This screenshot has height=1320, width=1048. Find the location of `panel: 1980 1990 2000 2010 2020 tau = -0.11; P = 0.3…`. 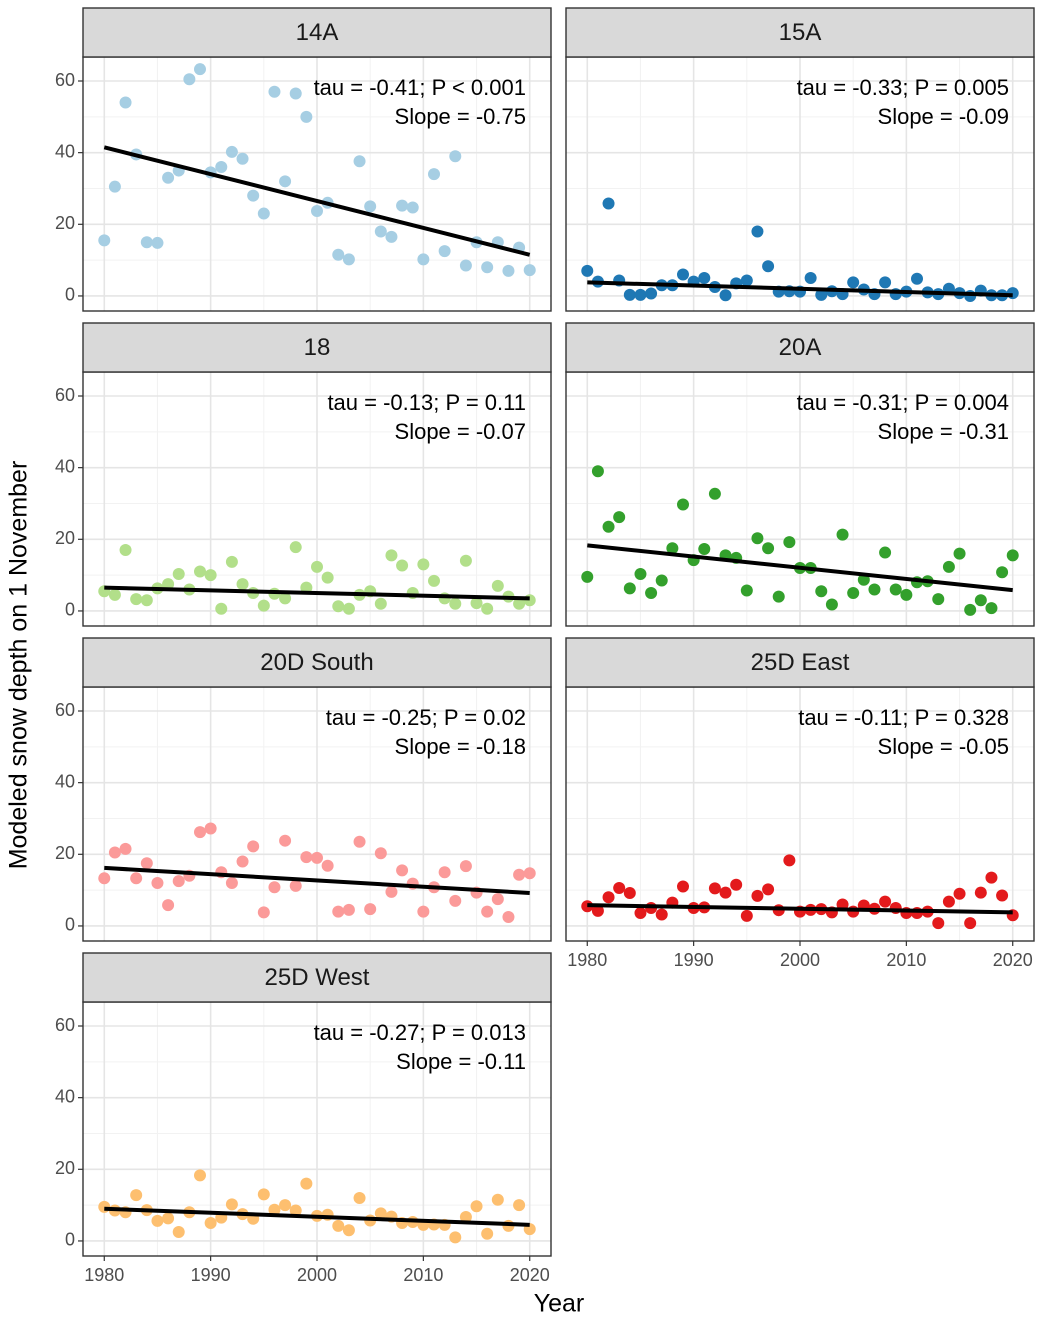

panel: 1980 1990 2000 2010 2020 tau = -0.11; P = 0.3… is located at coordinates (800, 803).